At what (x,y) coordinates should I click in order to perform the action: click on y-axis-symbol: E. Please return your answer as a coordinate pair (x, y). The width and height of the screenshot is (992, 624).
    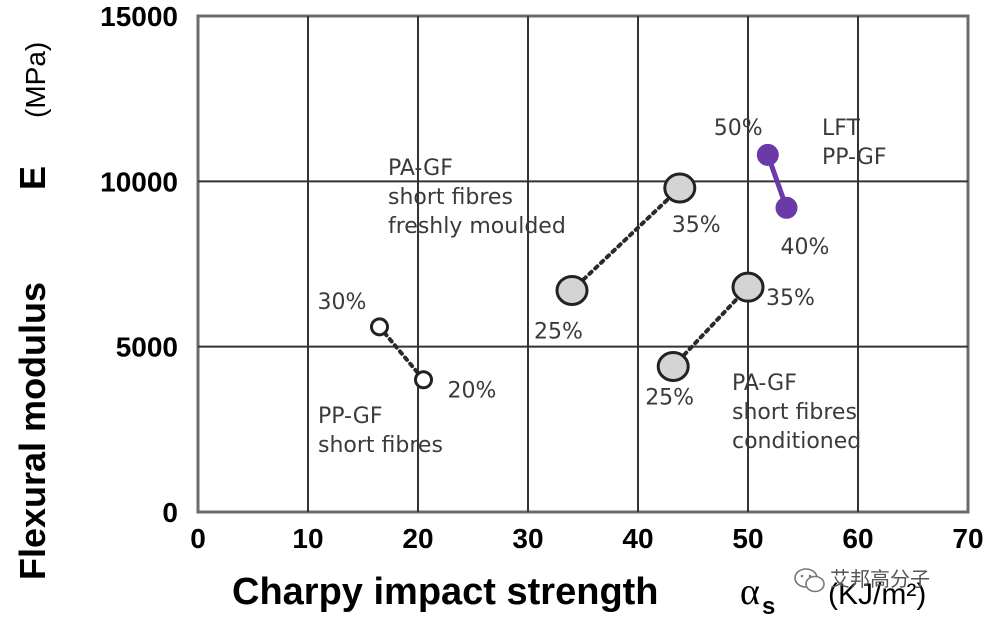
    Looking at the image, I should click on (32, 178).